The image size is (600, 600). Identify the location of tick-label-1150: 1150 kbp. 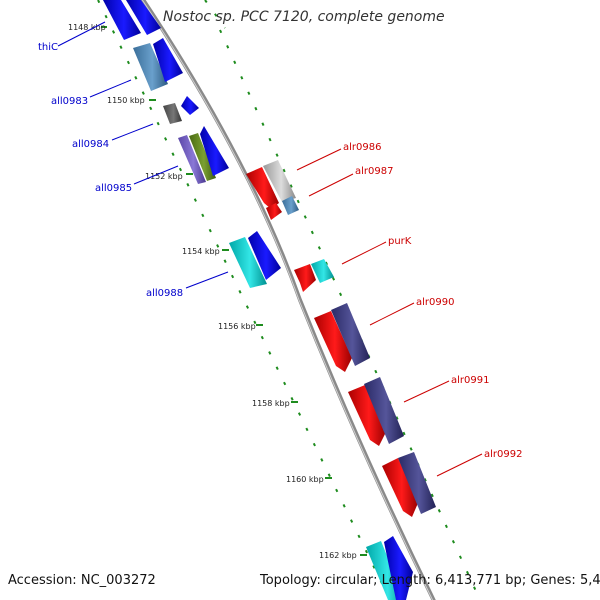
(126, 100).